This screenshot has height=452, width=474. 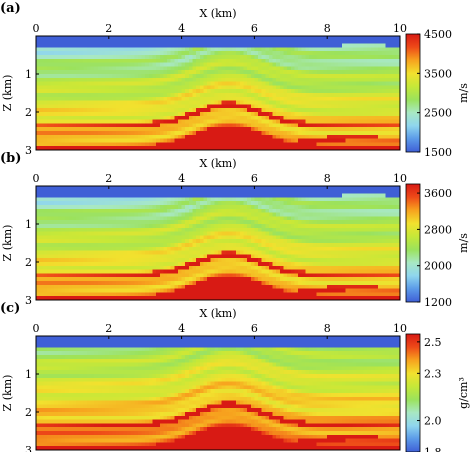 What do you see at coordinates (327, 28) in the screenshot?
I see `x-tick-label: 8` at bounding box center [327, 28].